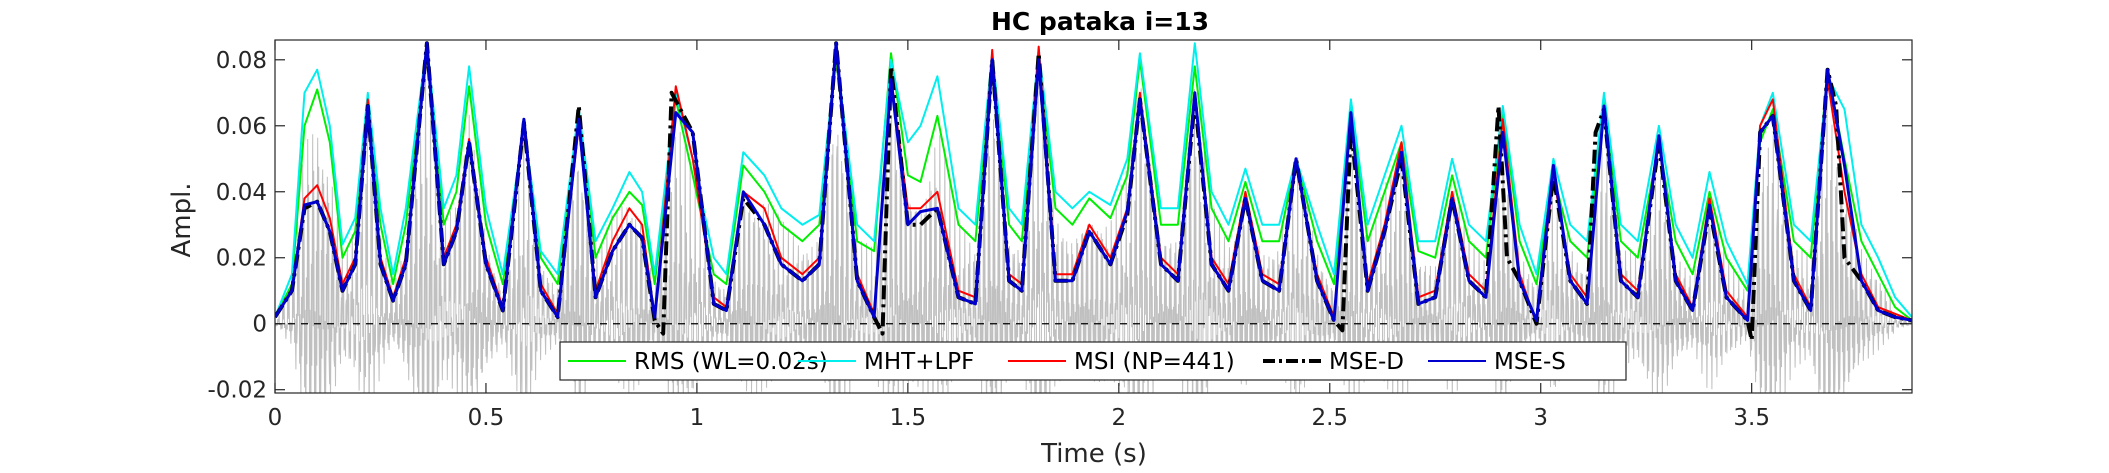  Describe the element at coordinates (908, 418) in the screenshot. I see `x-tick-label: 1.5` at that location.